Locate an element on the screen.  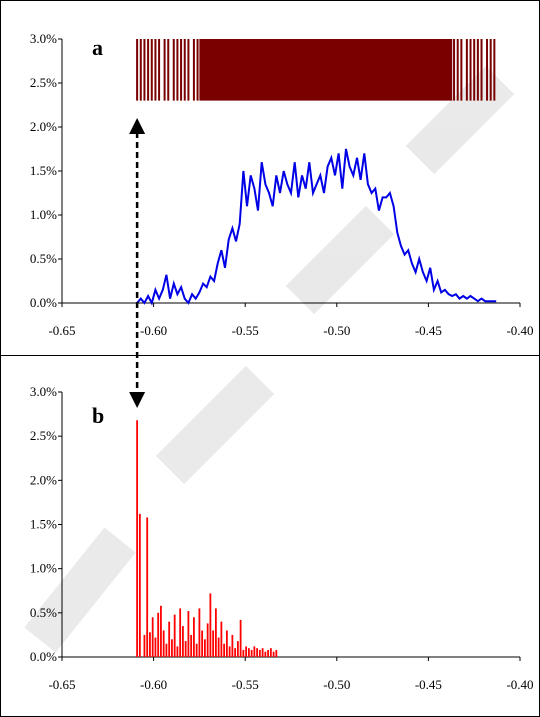
arrow-head-up-icon is located at coordinates (137, 126).